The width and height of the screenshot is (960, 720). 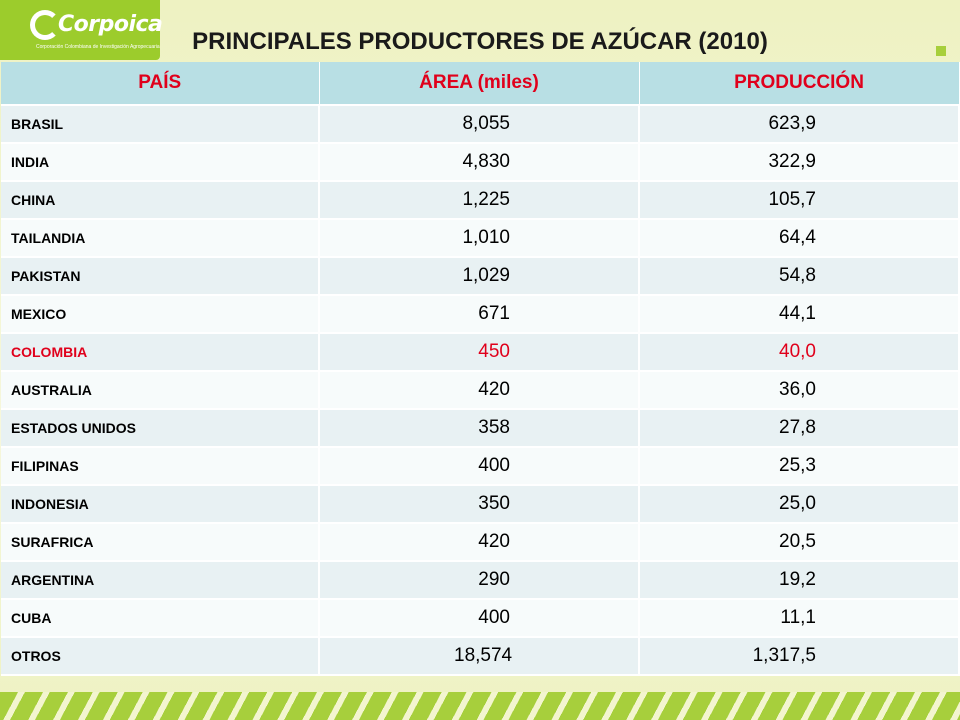 I want to click on cell-produccion: 19,2, so click(x=799, y=580).